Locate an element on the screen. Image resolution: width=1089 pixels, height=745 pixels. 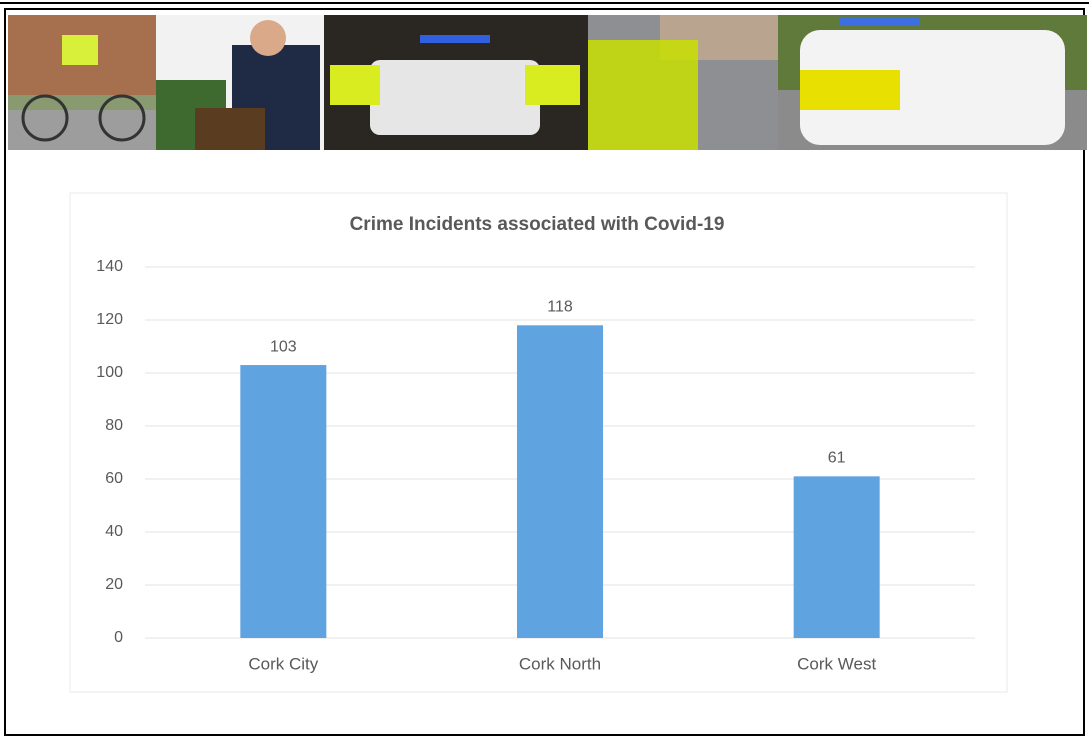
y-tick-label: 0 is located at coordinates (118, 637).